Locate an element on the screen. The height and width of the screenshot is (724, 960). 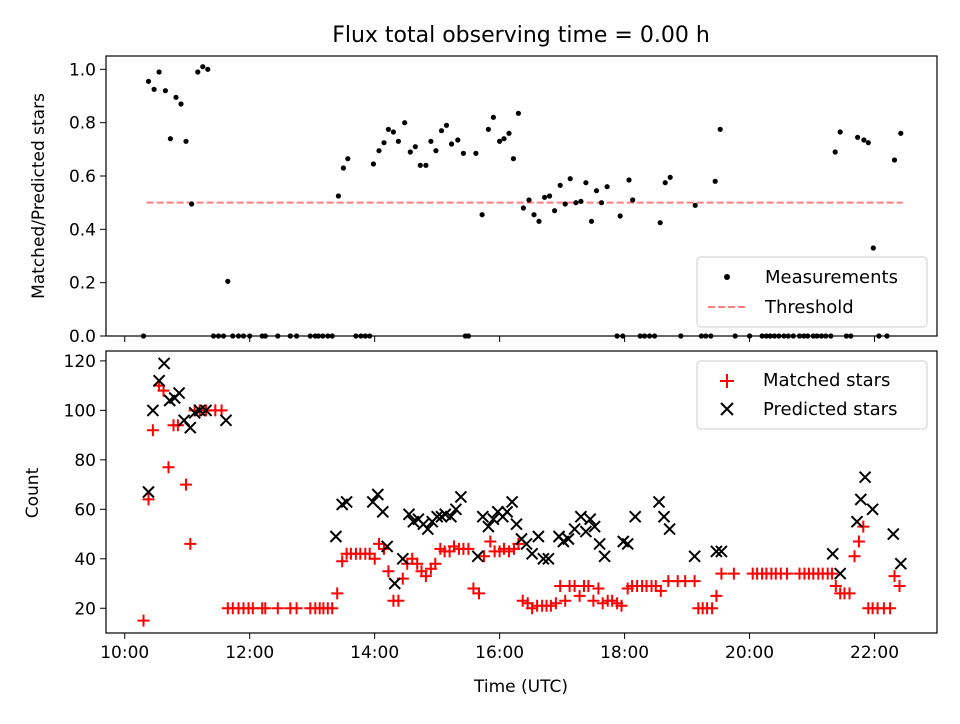
bottom-x-tick-label: 14:00 is located at coordinates (374, 653).